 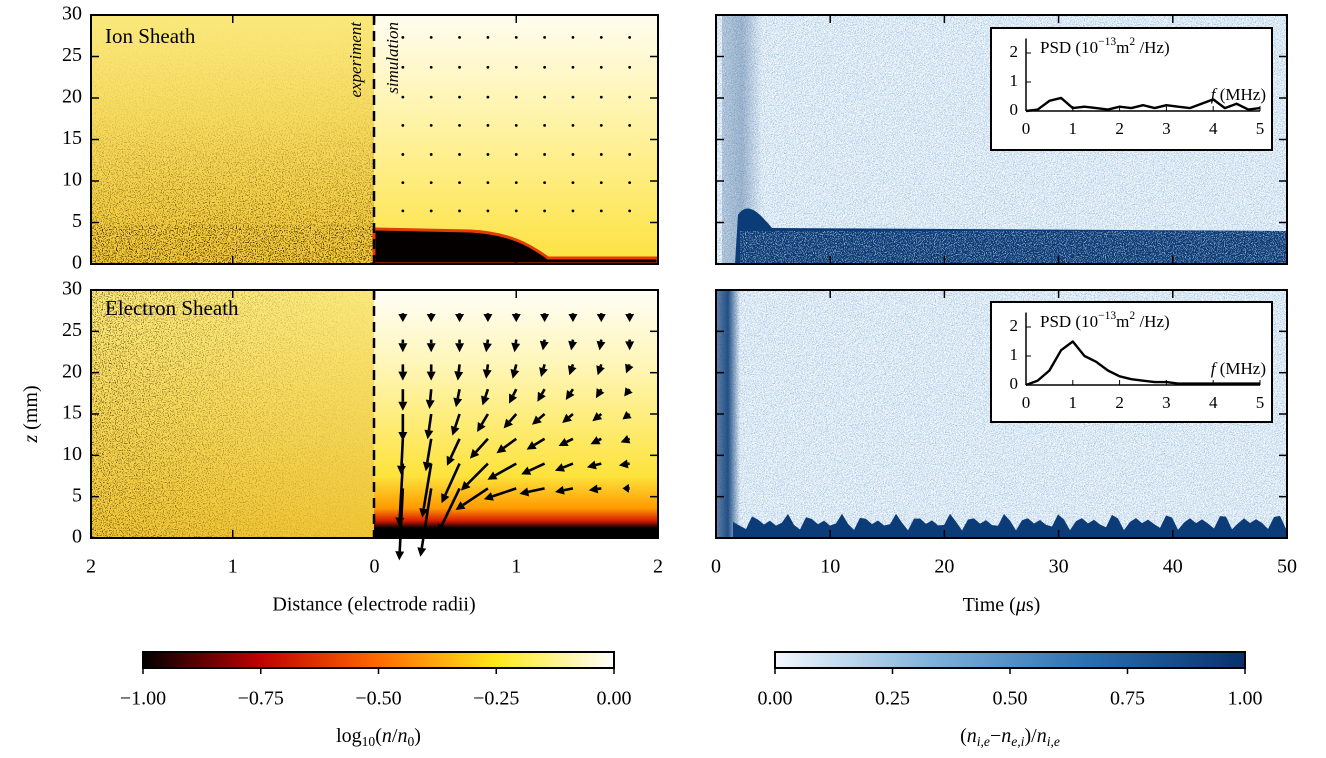 What do you see at coordinates (72, 413) in the screenshot?
I see `y-tick-label: 15` at bounding box center [72, 413].